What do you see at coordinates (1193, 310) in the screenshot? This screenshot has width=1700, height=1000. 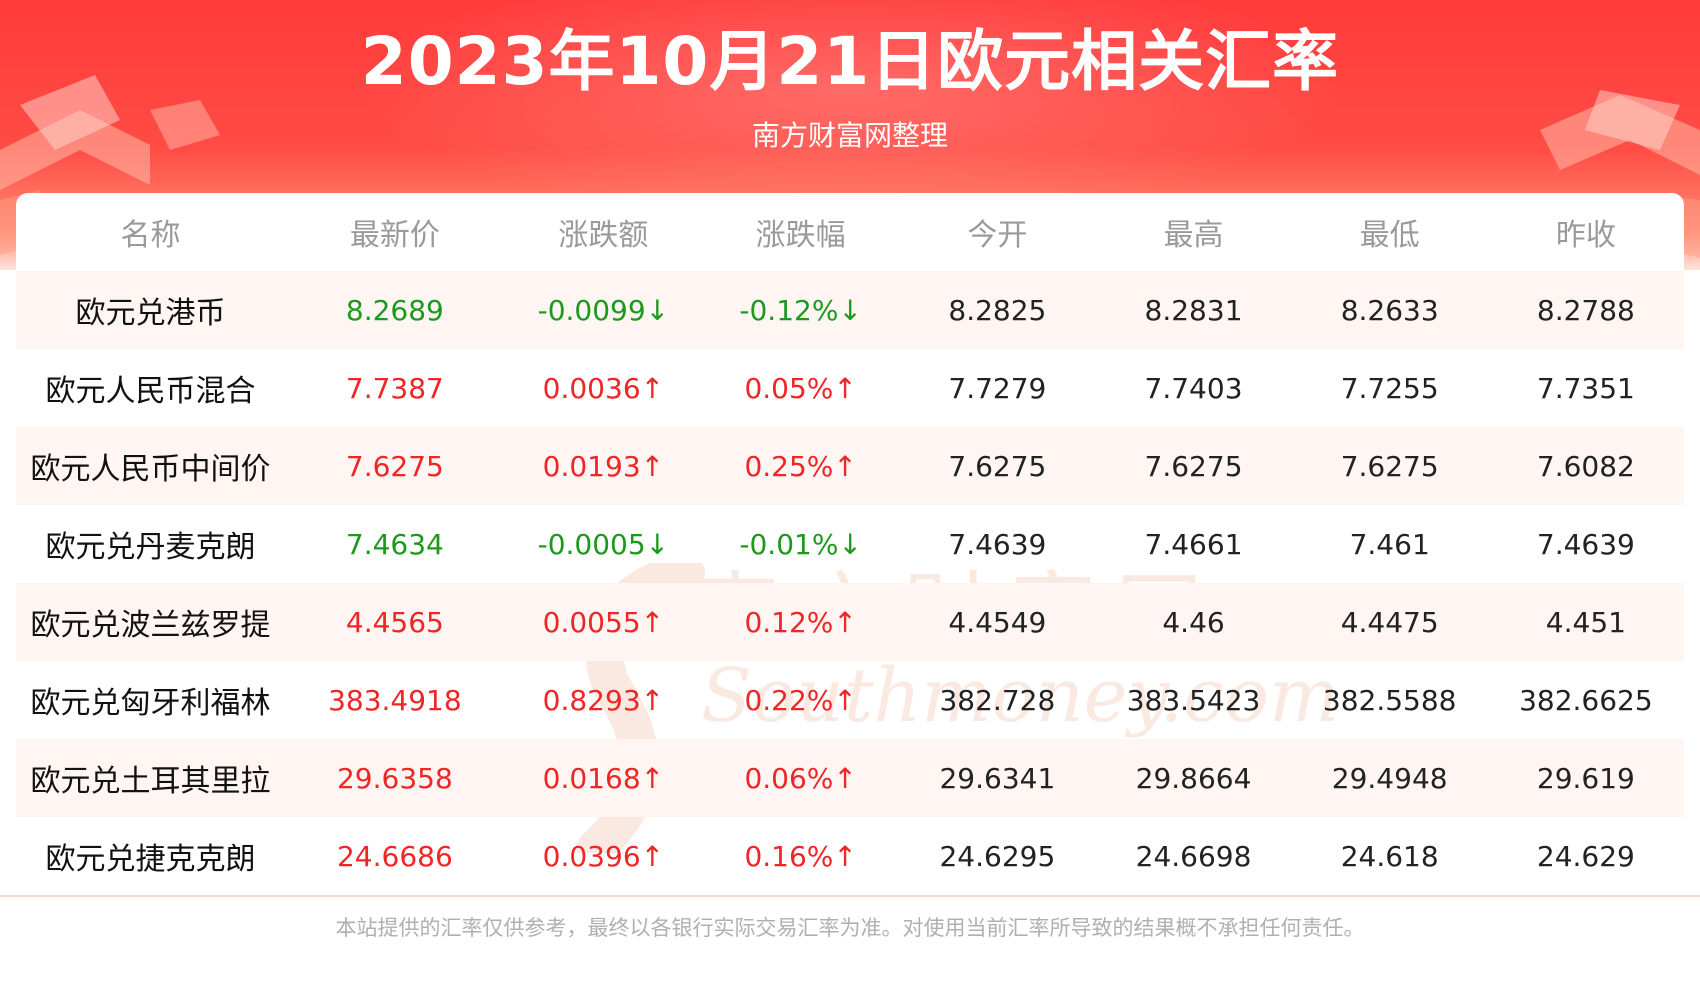 I see `rate-high: 8.2831` at bounding box center [1193, 310].